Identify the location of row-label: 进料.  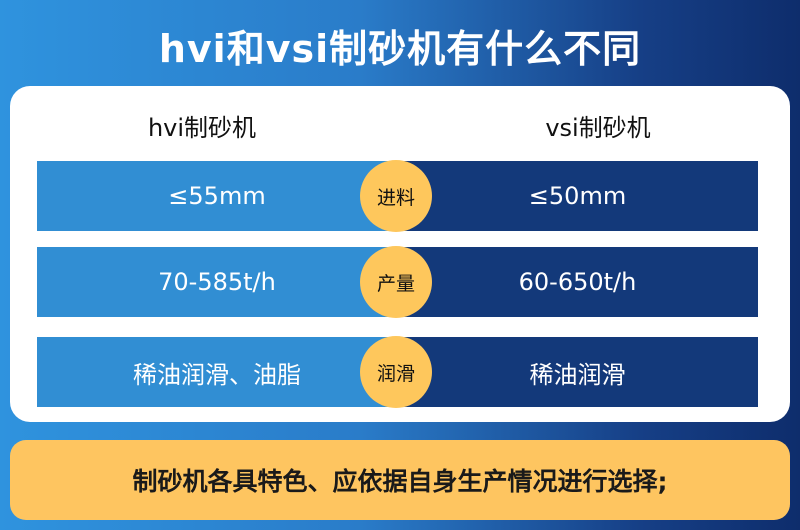
(396, 196).